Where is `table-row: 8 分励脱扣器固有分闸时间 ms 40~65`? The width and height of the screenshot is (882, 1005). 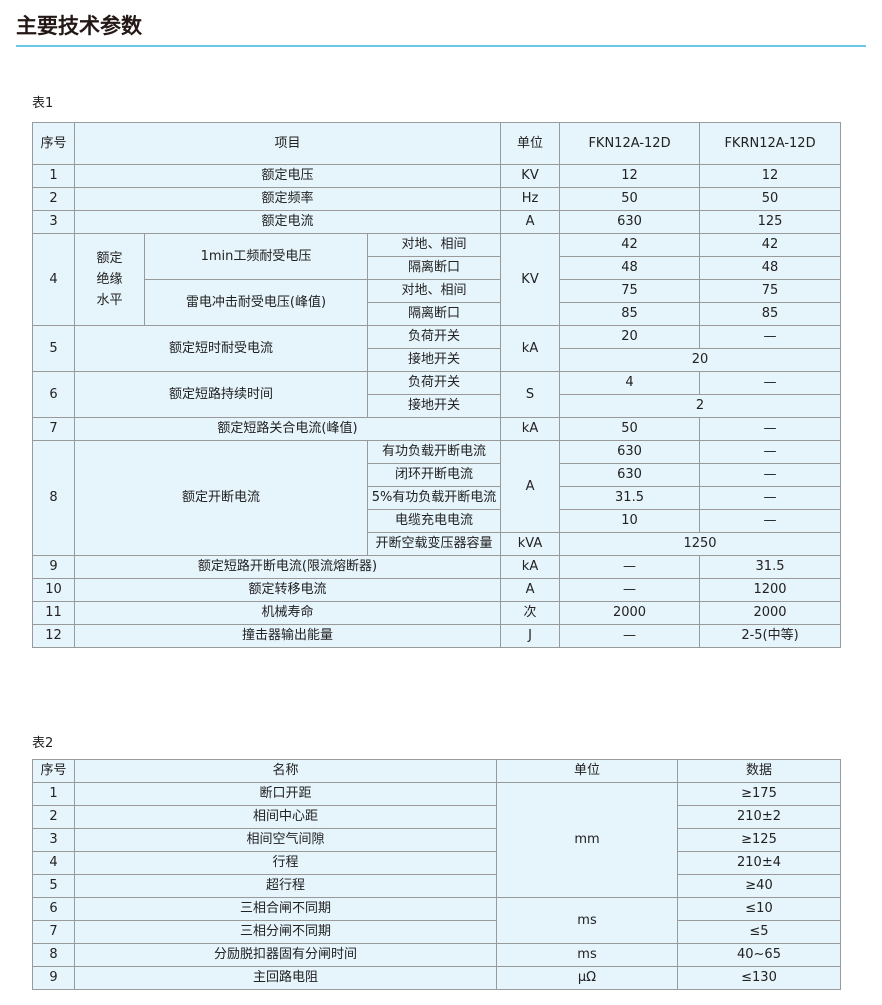
table-row: 8 分励脱扣器固有分闸时间 ms 40~65 is located at coordinates (436, 955).